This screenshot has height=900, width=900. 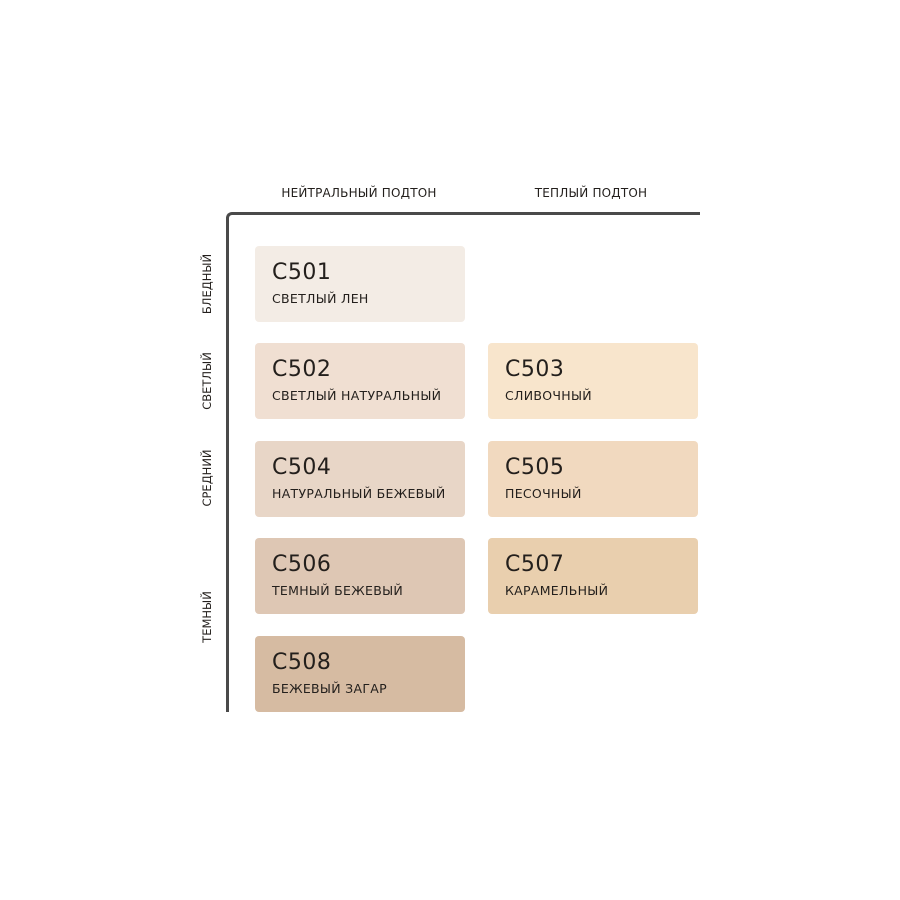 What do you see at coordinates (360, 381) in the screenshot?
I see `shade-card-c502: C502 СВЕТЛЫЙ НАТУРАЛЬНЫЙ` at bounding box center [360, 381].